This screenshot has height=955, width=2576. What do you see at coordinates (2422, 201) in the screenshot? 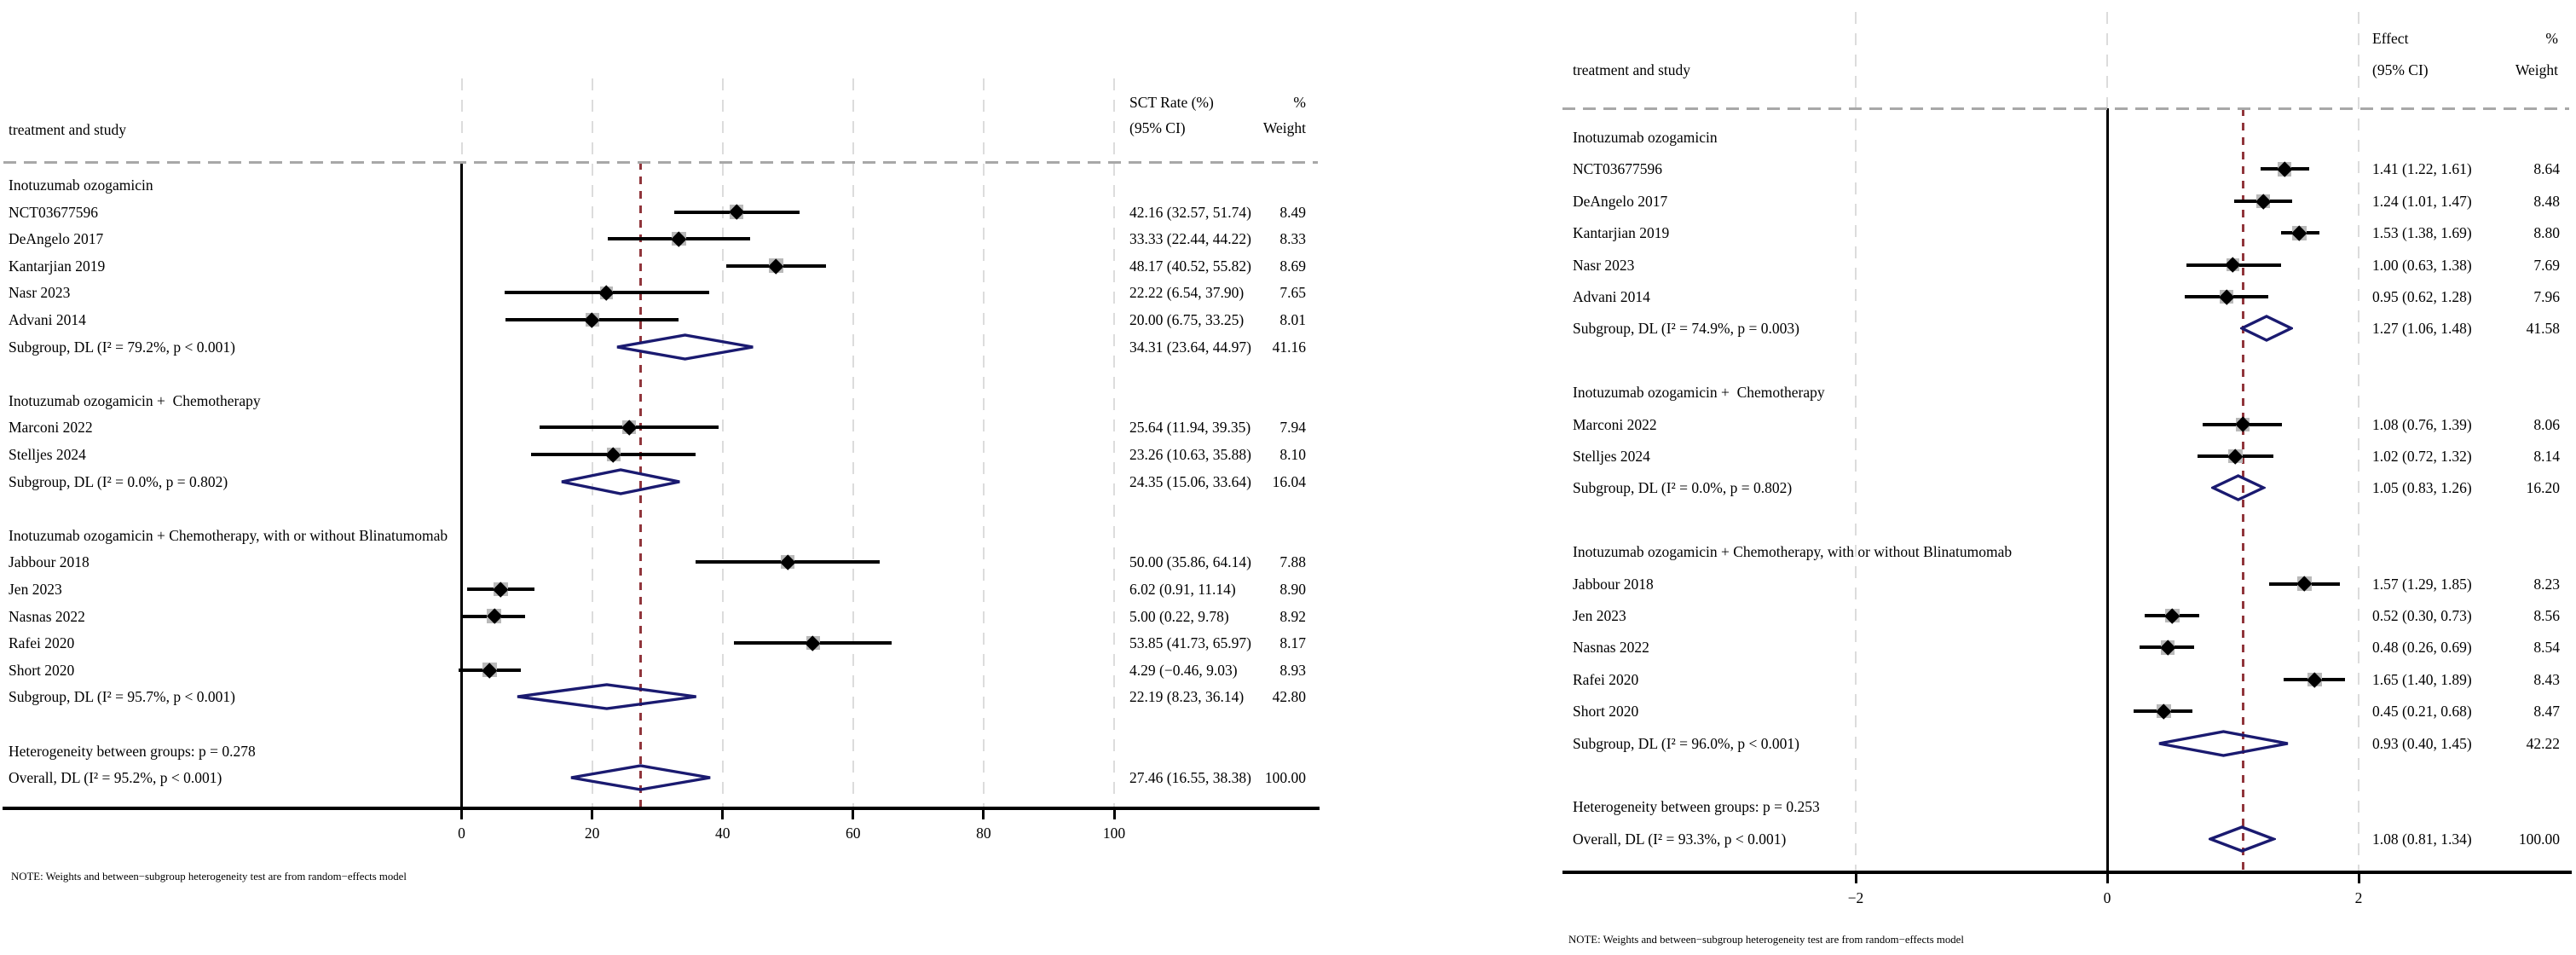
I see `ci-value: 1.24 (1.01, 1.47)` at bounding box center [2422, 201].